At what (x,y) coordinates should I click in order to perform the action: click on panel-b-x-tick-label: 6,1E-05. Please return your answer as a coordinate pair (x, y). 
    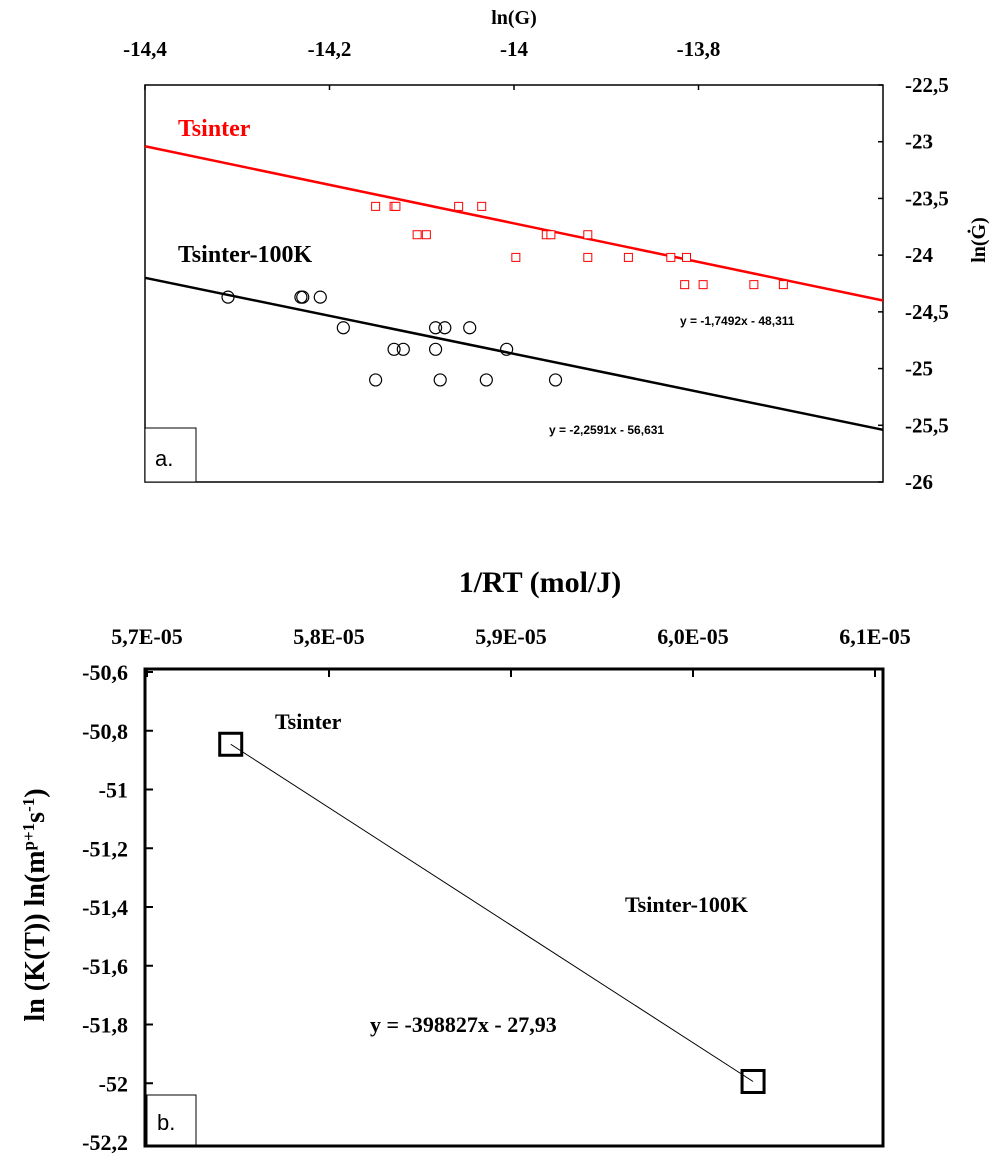
    Looking at the image, I should click on (875, 636).